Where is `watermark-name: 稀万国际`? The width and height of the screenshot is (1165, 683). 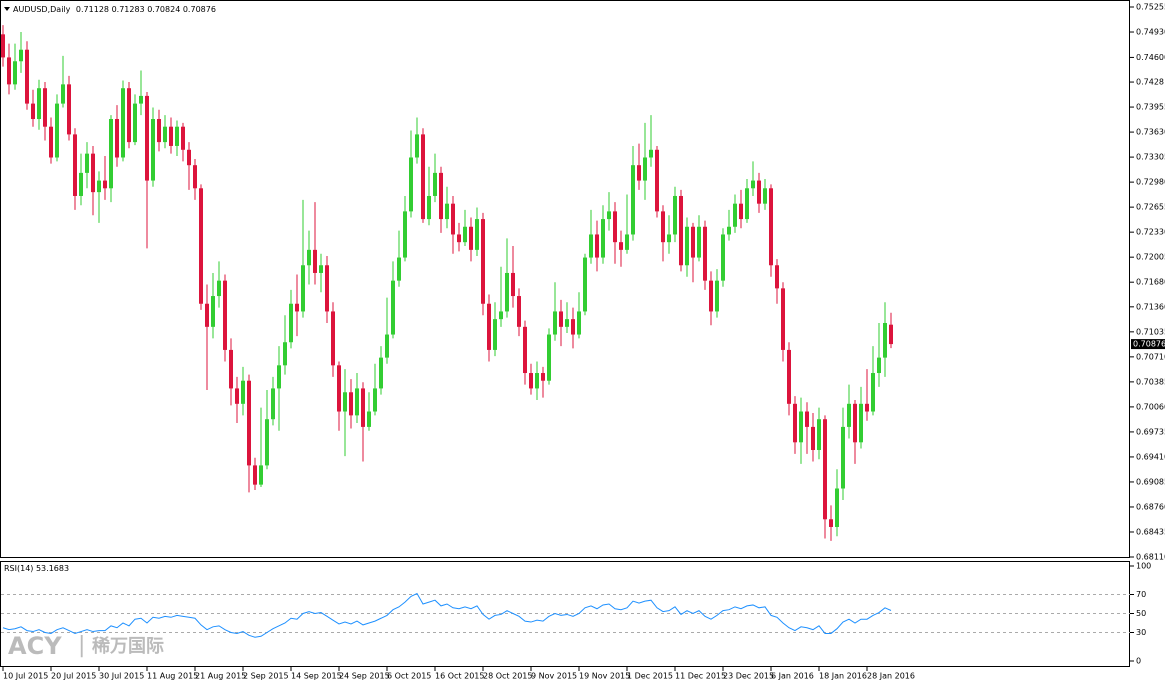 watermark-name: 稀万国际 is located at coordinates (128, 646).